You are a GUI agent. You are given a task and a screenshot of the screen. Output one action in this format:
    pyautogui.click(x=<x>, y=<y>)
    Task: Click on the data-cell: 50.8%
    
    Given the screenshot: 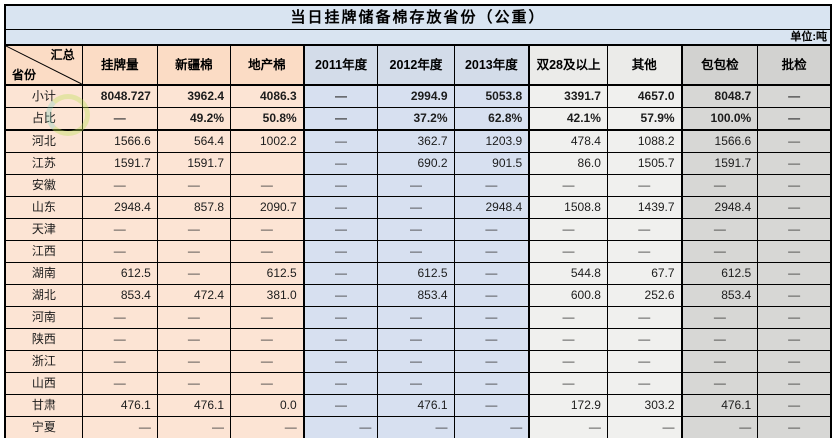 What is the action you would take?
    pyautogui.click(x=267, y=119)
    